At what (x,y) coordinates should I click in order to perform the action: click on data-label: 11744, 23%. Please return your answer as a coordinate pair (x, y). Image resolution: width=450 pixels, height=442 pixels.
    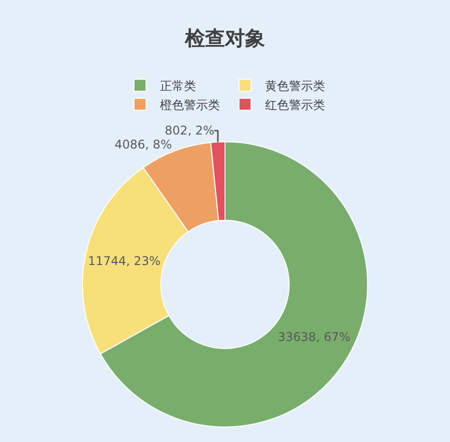
    Looking at the image, I should click on (124, 261).